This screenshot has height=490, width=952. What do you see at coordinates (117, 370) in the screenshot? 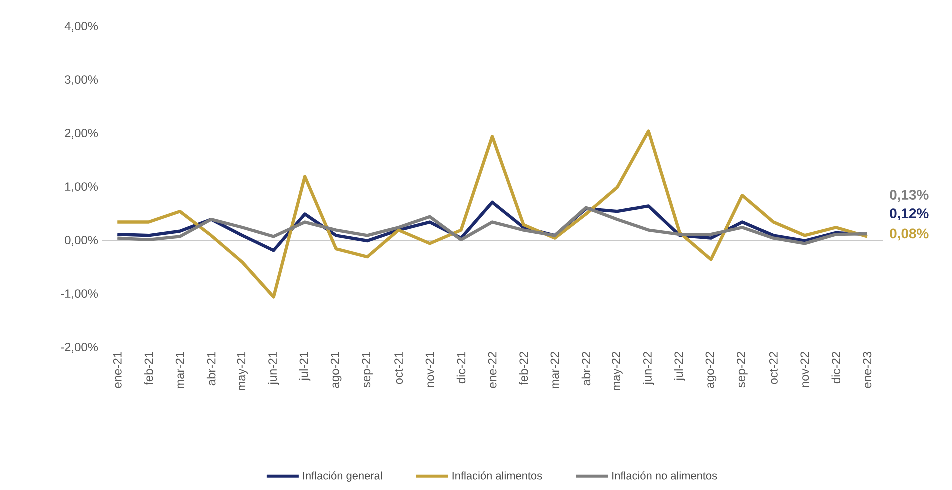
I see `x-tick-label: ene-21` at bounding box center [117, 370].